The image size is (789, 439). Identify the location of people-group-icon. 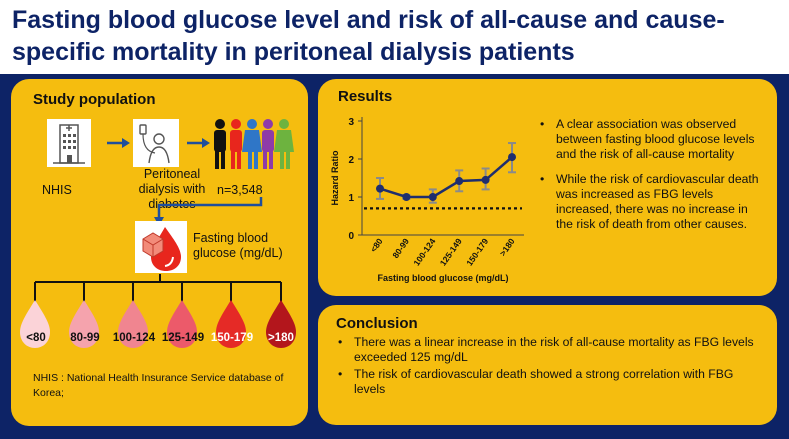
(254, 144).